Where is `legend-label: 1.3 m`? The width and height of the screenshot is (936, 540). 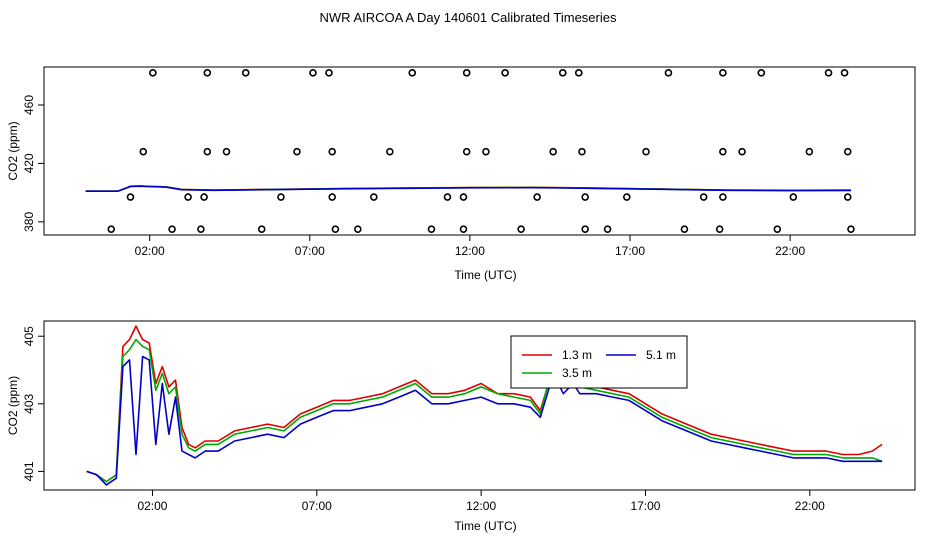 legend-label: 1.3 m is located at coordinates (577, 355).